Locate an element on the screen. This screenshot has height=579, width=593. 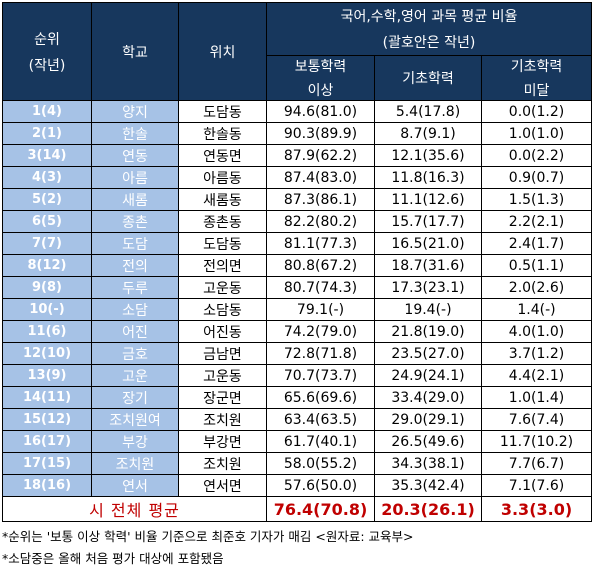
below-basic-cell: 4.4(2.1) is located at coordinates (536, 375).